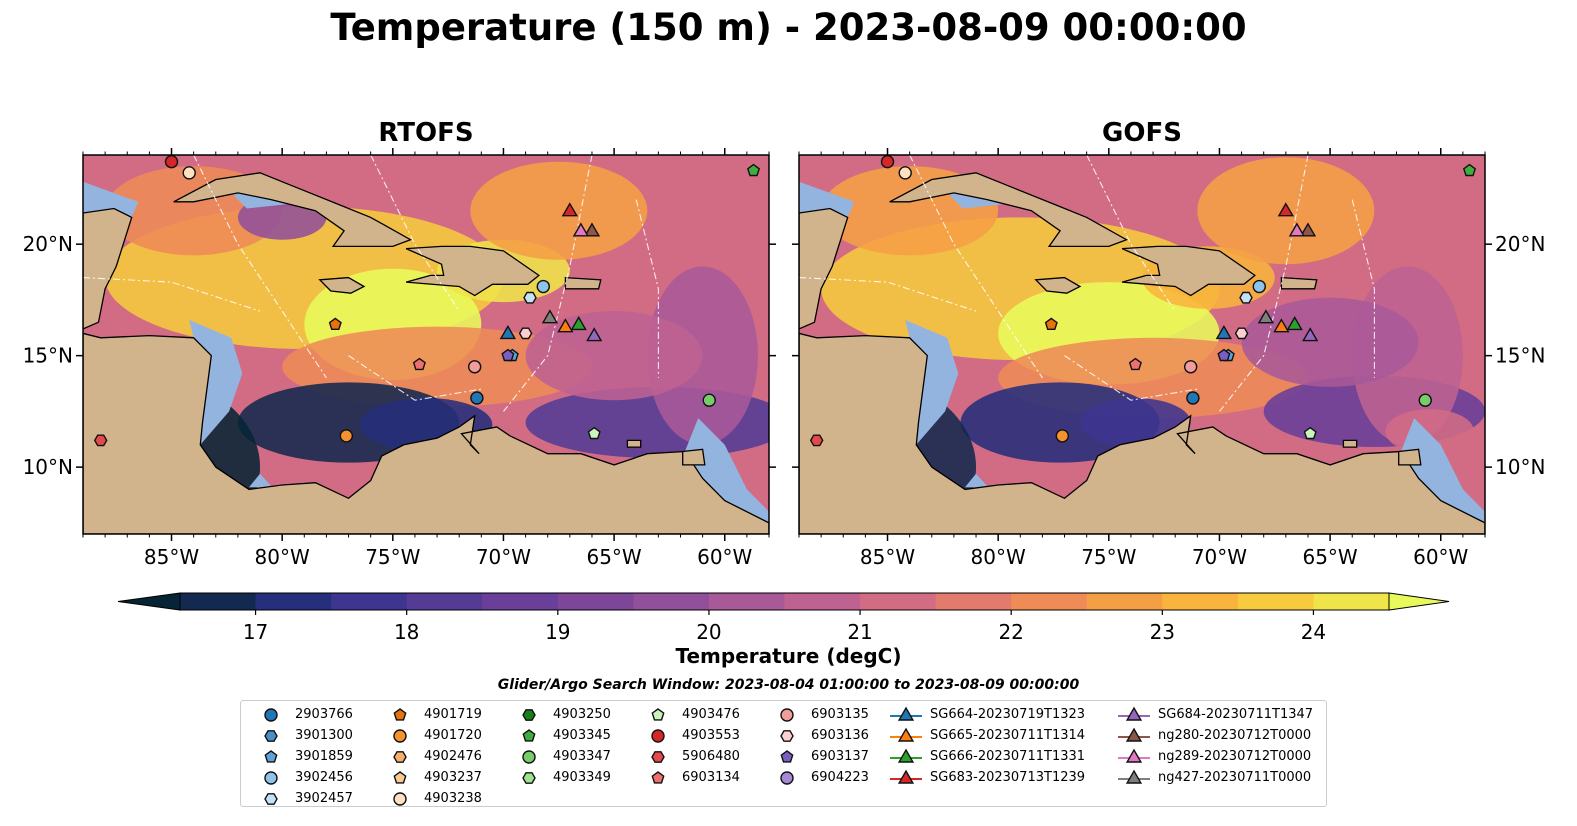 Image resolution: width=1577 pixels, height=826 pixels. I want to click on temperature-patch, so click(1330, 342).